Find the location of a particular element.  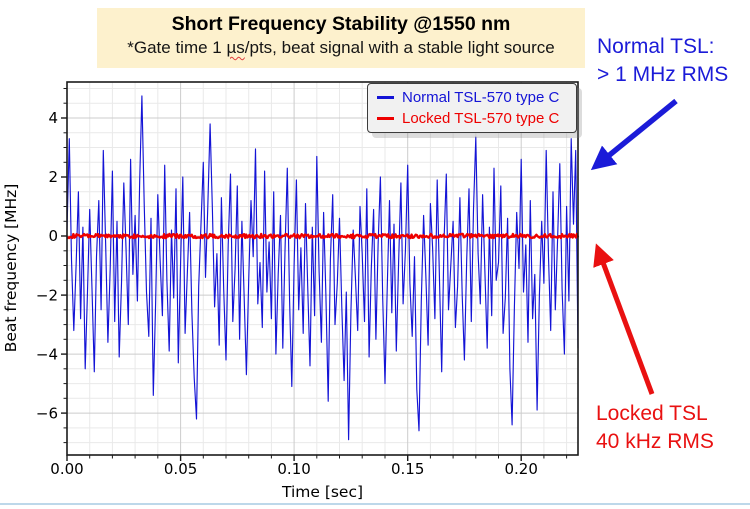

y-tick-label: 2 is located at coordinates (53, 177).